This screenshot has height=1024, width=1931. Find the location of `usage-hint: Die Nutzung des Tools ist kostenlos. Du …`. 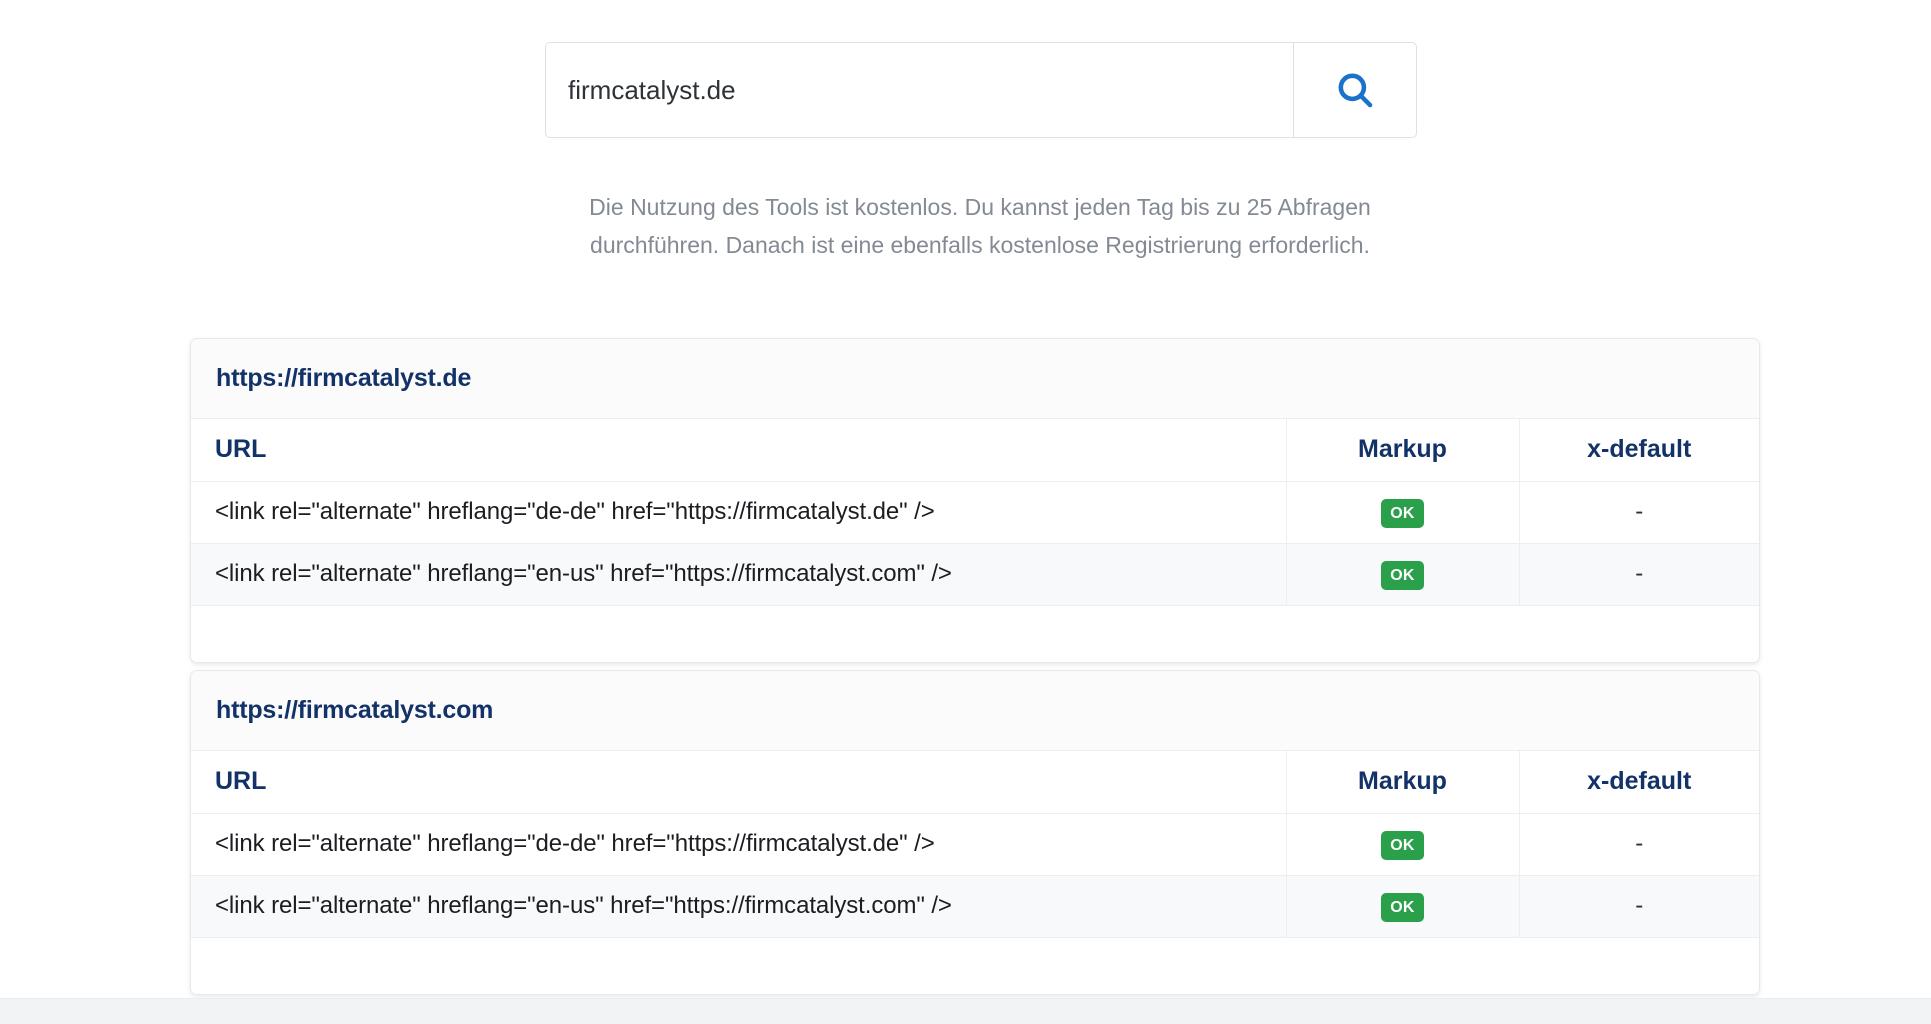

usage-hint: Die Nutzung des Tools ist kostenlos. Du … is located at coordinates (980, 226).